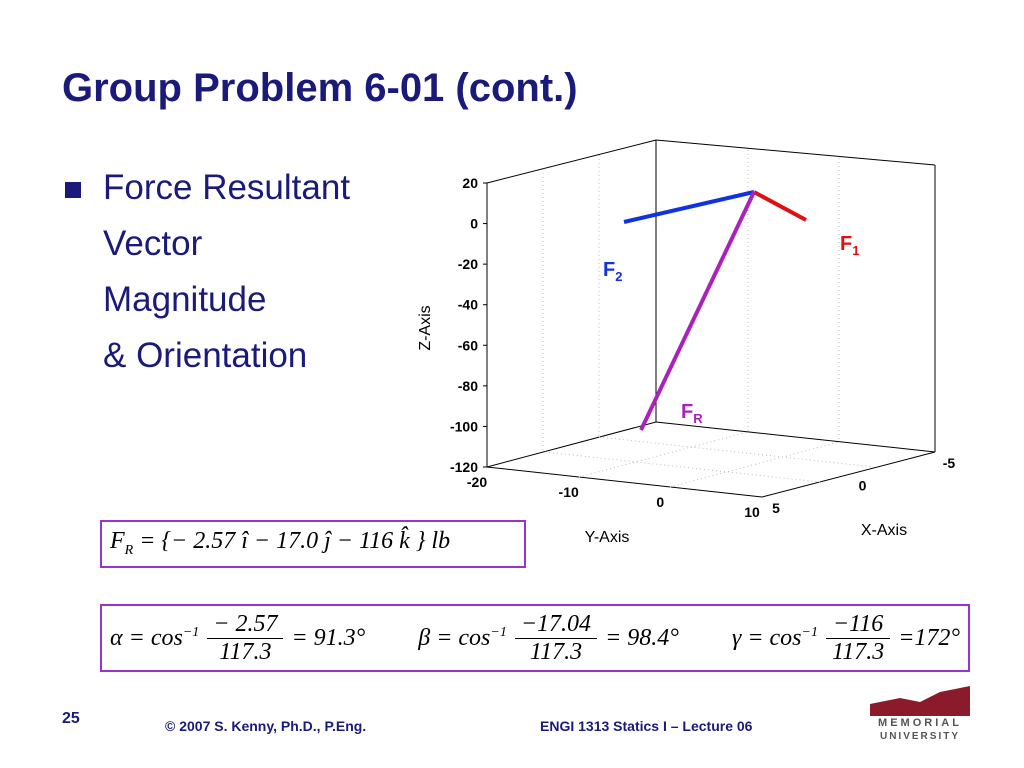 The width and height of the screenshot is (1024, 768). I want to click on z-tick-label: 20, so click(470, 183).